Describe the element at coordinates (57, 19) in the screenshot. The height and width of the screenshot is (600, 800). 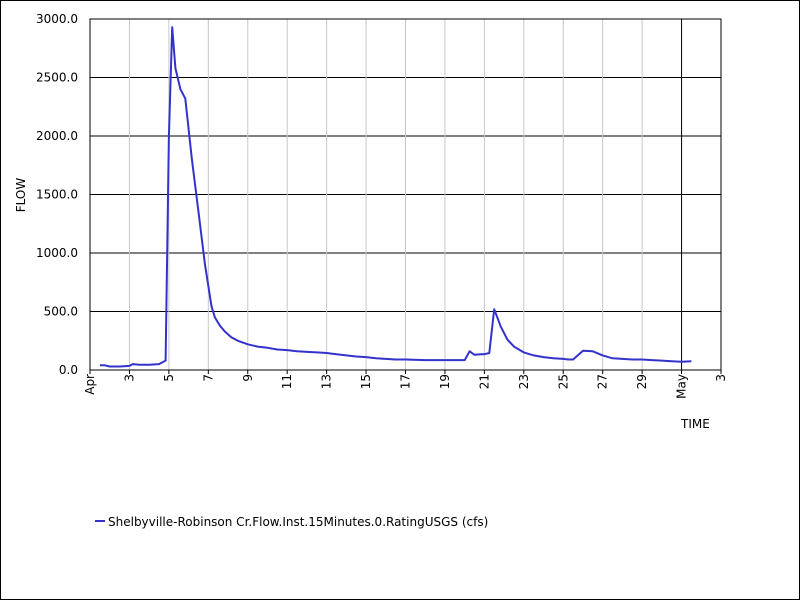
I see `y-tick-label: 3000.0` at that location.